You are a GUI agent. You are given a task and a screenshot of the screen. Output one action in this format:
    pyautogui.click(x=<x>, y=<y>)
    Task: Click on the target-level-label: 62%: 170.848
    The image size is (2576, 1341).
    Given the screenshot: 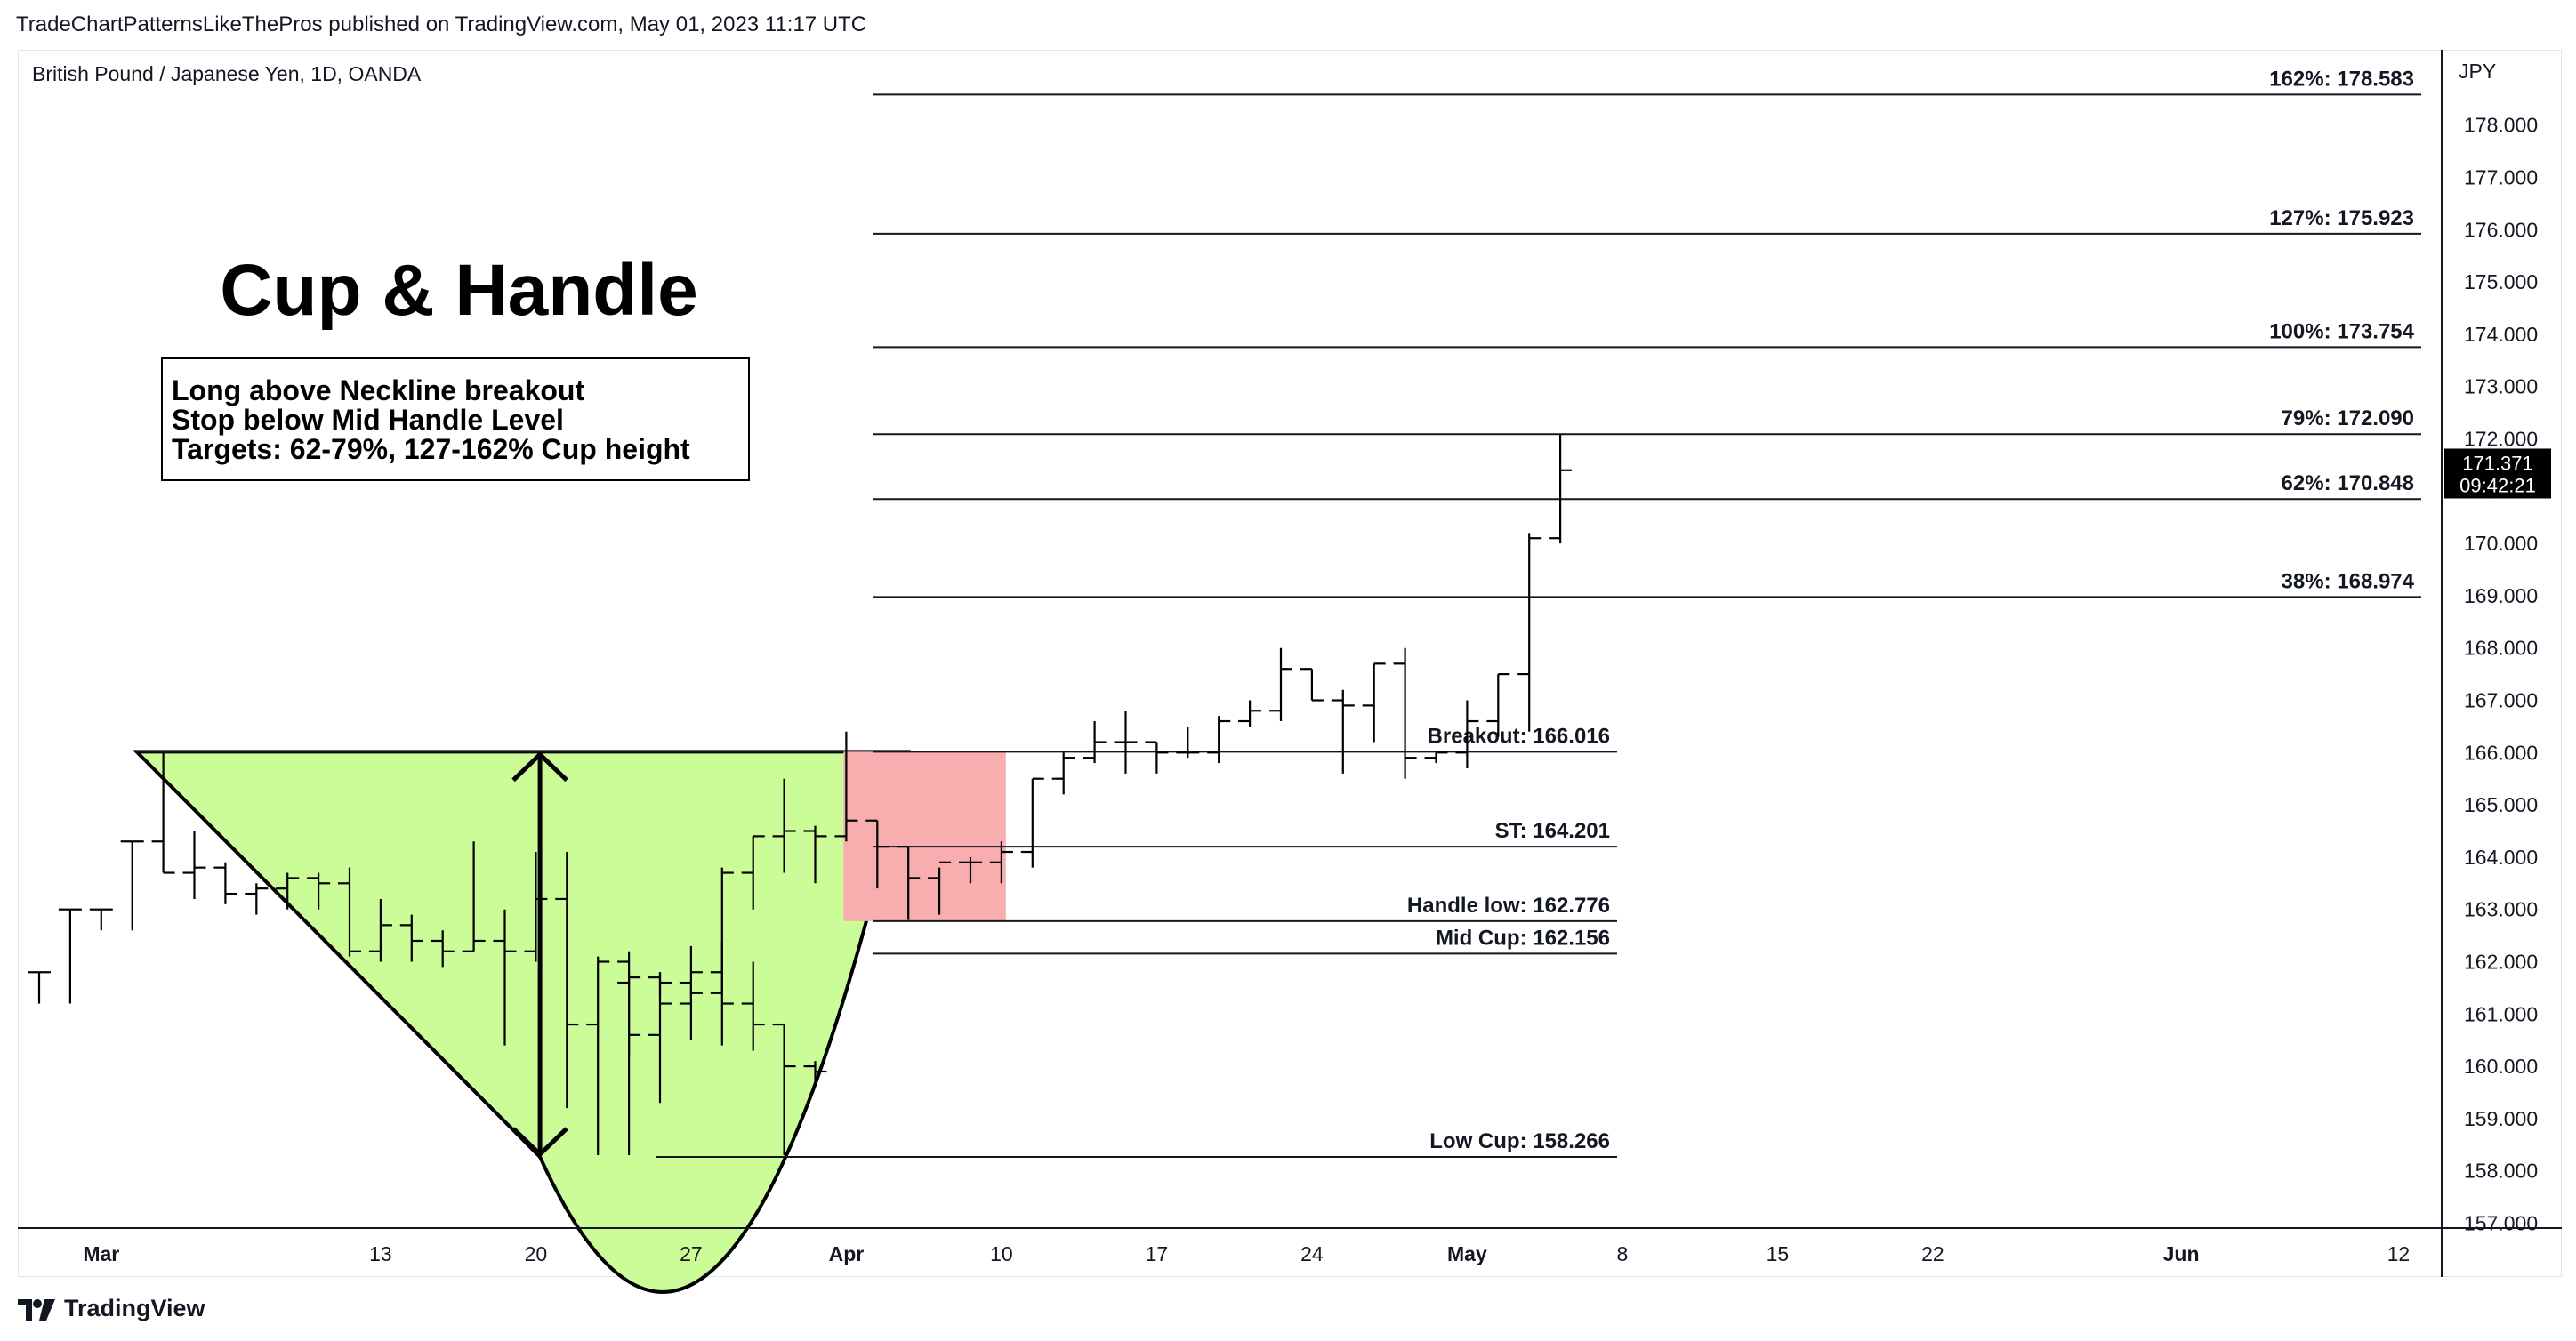 What is the action you would take?
    pyautogui.click(x=2348, y=483)
    